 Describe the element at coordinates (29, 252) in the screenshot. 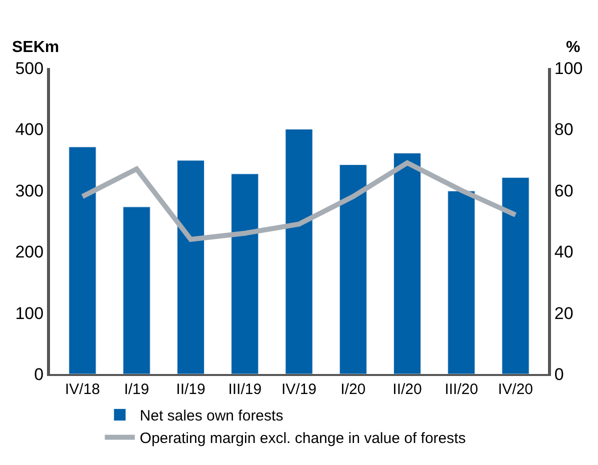

I see `y-tick-label: 200` at that location.